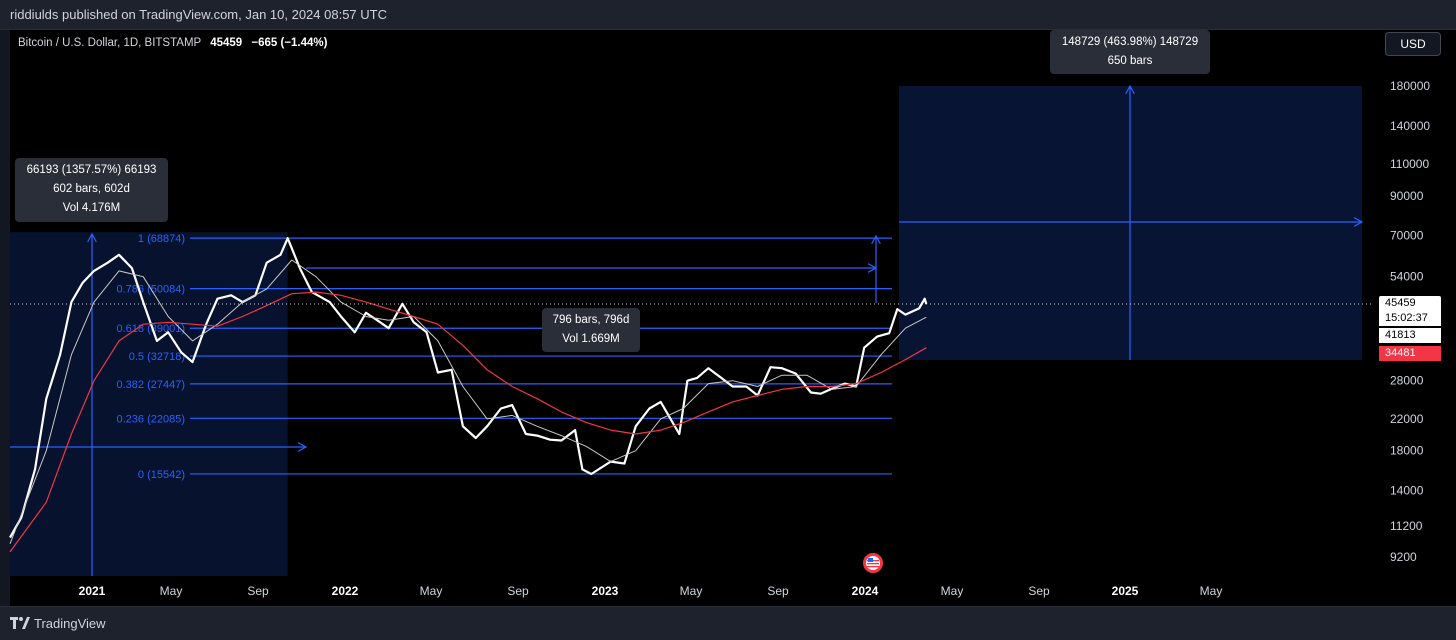 The height and width of the screenshot is (640, 1456). Describe the element at coordinates (91, 208) in the screenshot. I see `measure-left-line3: Vol 4.176M` at that location.